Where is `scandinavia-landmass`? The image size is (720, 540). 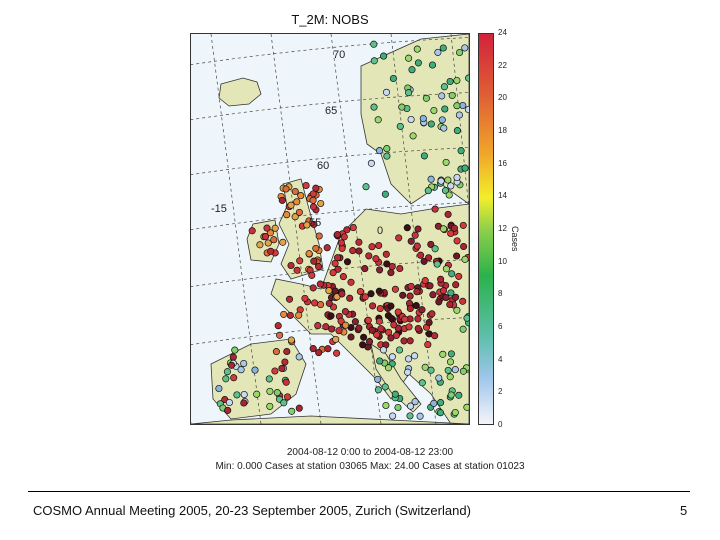
scandinavia-landmass is located at coordinates (414, 119).